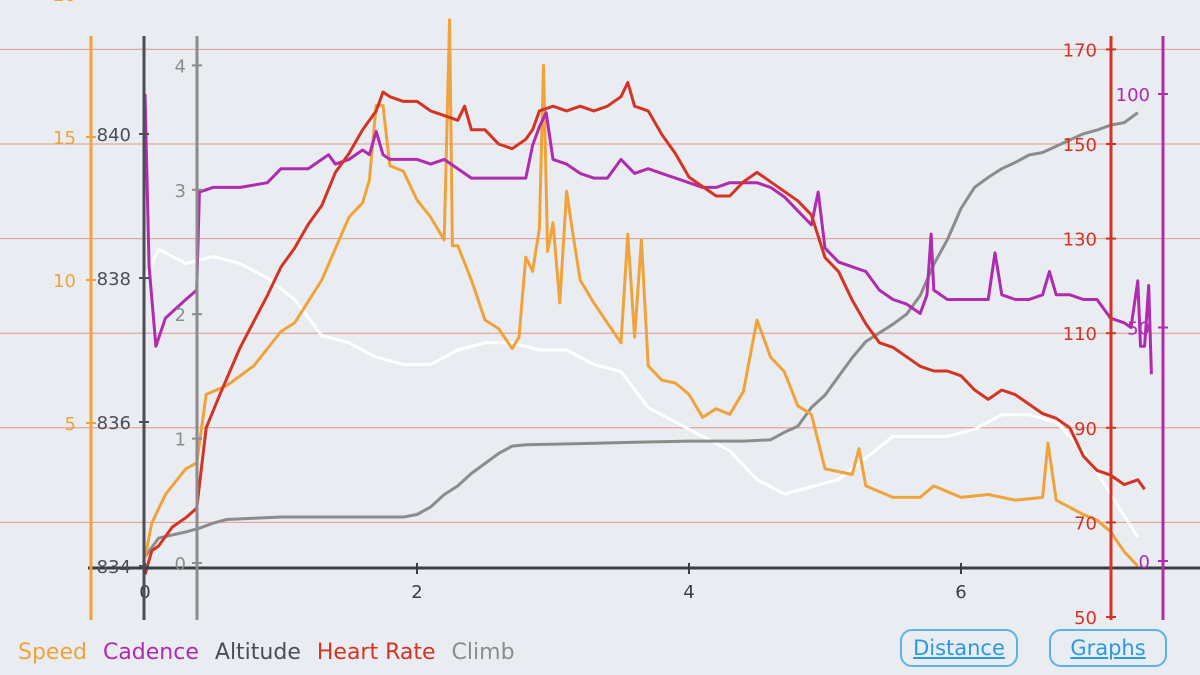 The width and height of the screenshot is (1200, 675). I want to click on x-tick-label-6: 6, so click(960, 592).